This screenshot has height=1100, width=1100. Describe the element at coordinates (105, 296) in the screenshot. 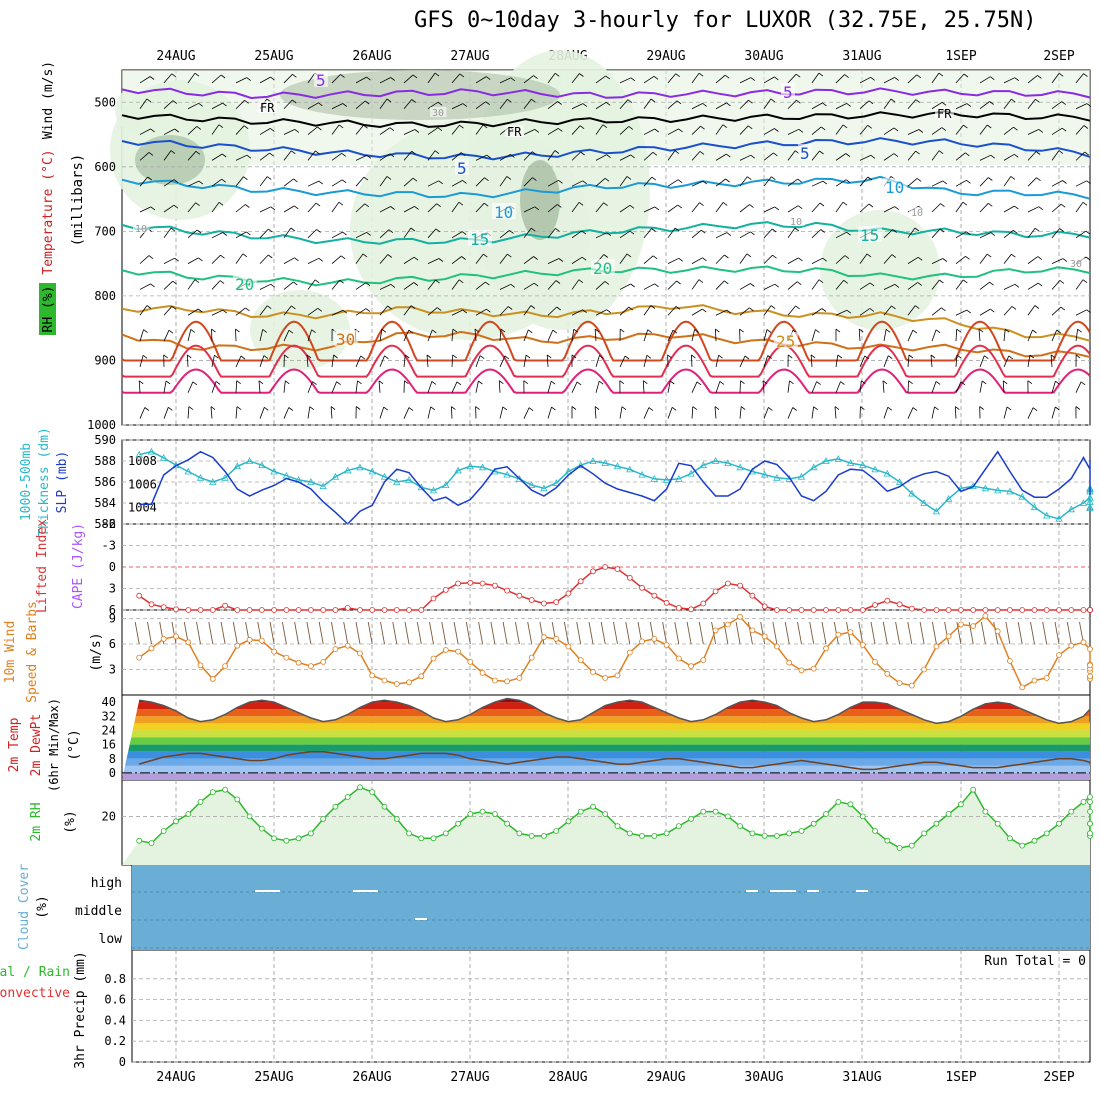

I see `pressure-tick-label: 800` at that location.